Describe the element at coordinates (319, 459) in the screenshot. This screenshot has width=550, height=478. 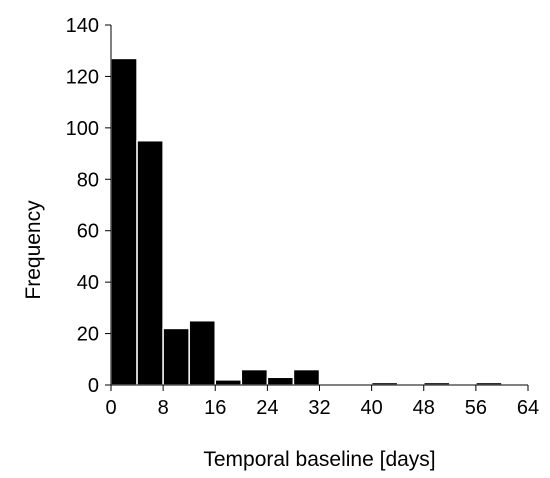
I see `x-axis-title: Temporal baseline [days]` at that location.